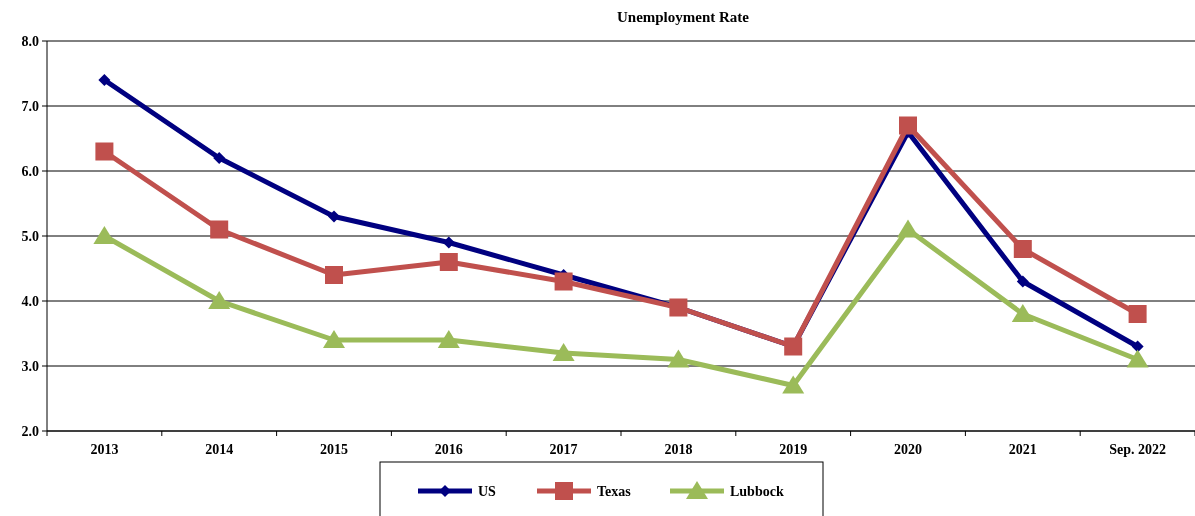 This screenshot has width=1195, height=516. I want to click on x-tick-label: 2021, so click(1022, 449).